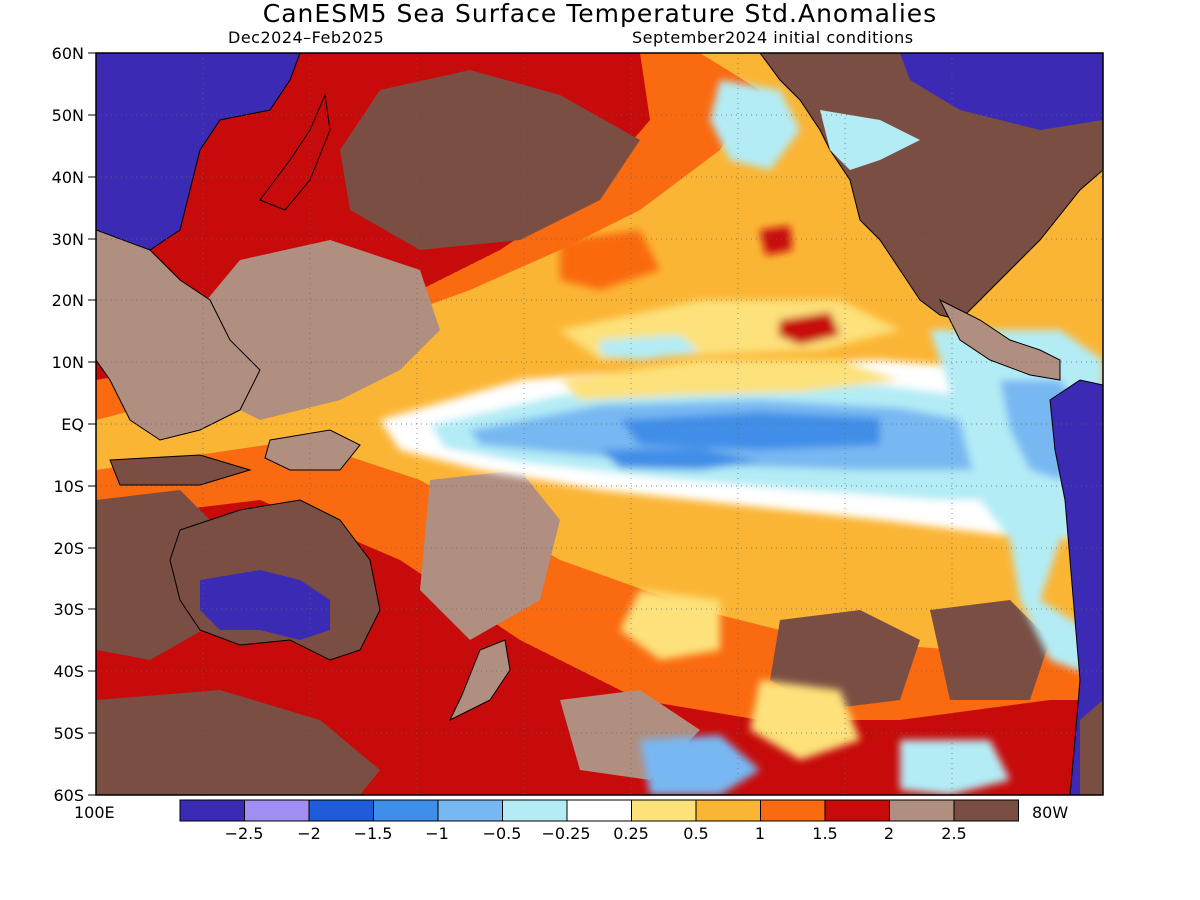 The height and width of the screenshot is (900, 1200). What do you see at coordinates (68, 548) in the screenshot?
I see `lat-label: 20S` at bounding box center [68, 548].